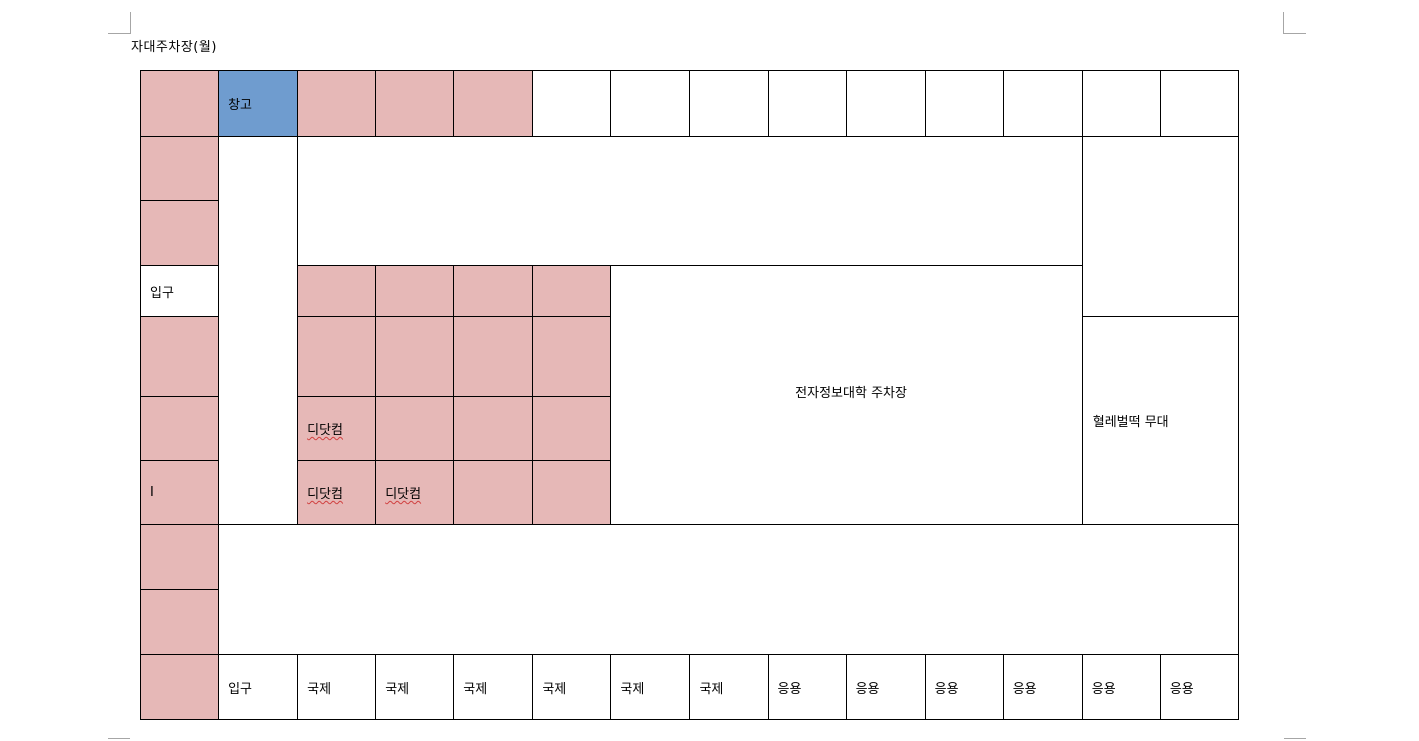 This screenshot has height=741, width=1419. I want to click on document-title: 자대주차장(월), so click(174, 47).